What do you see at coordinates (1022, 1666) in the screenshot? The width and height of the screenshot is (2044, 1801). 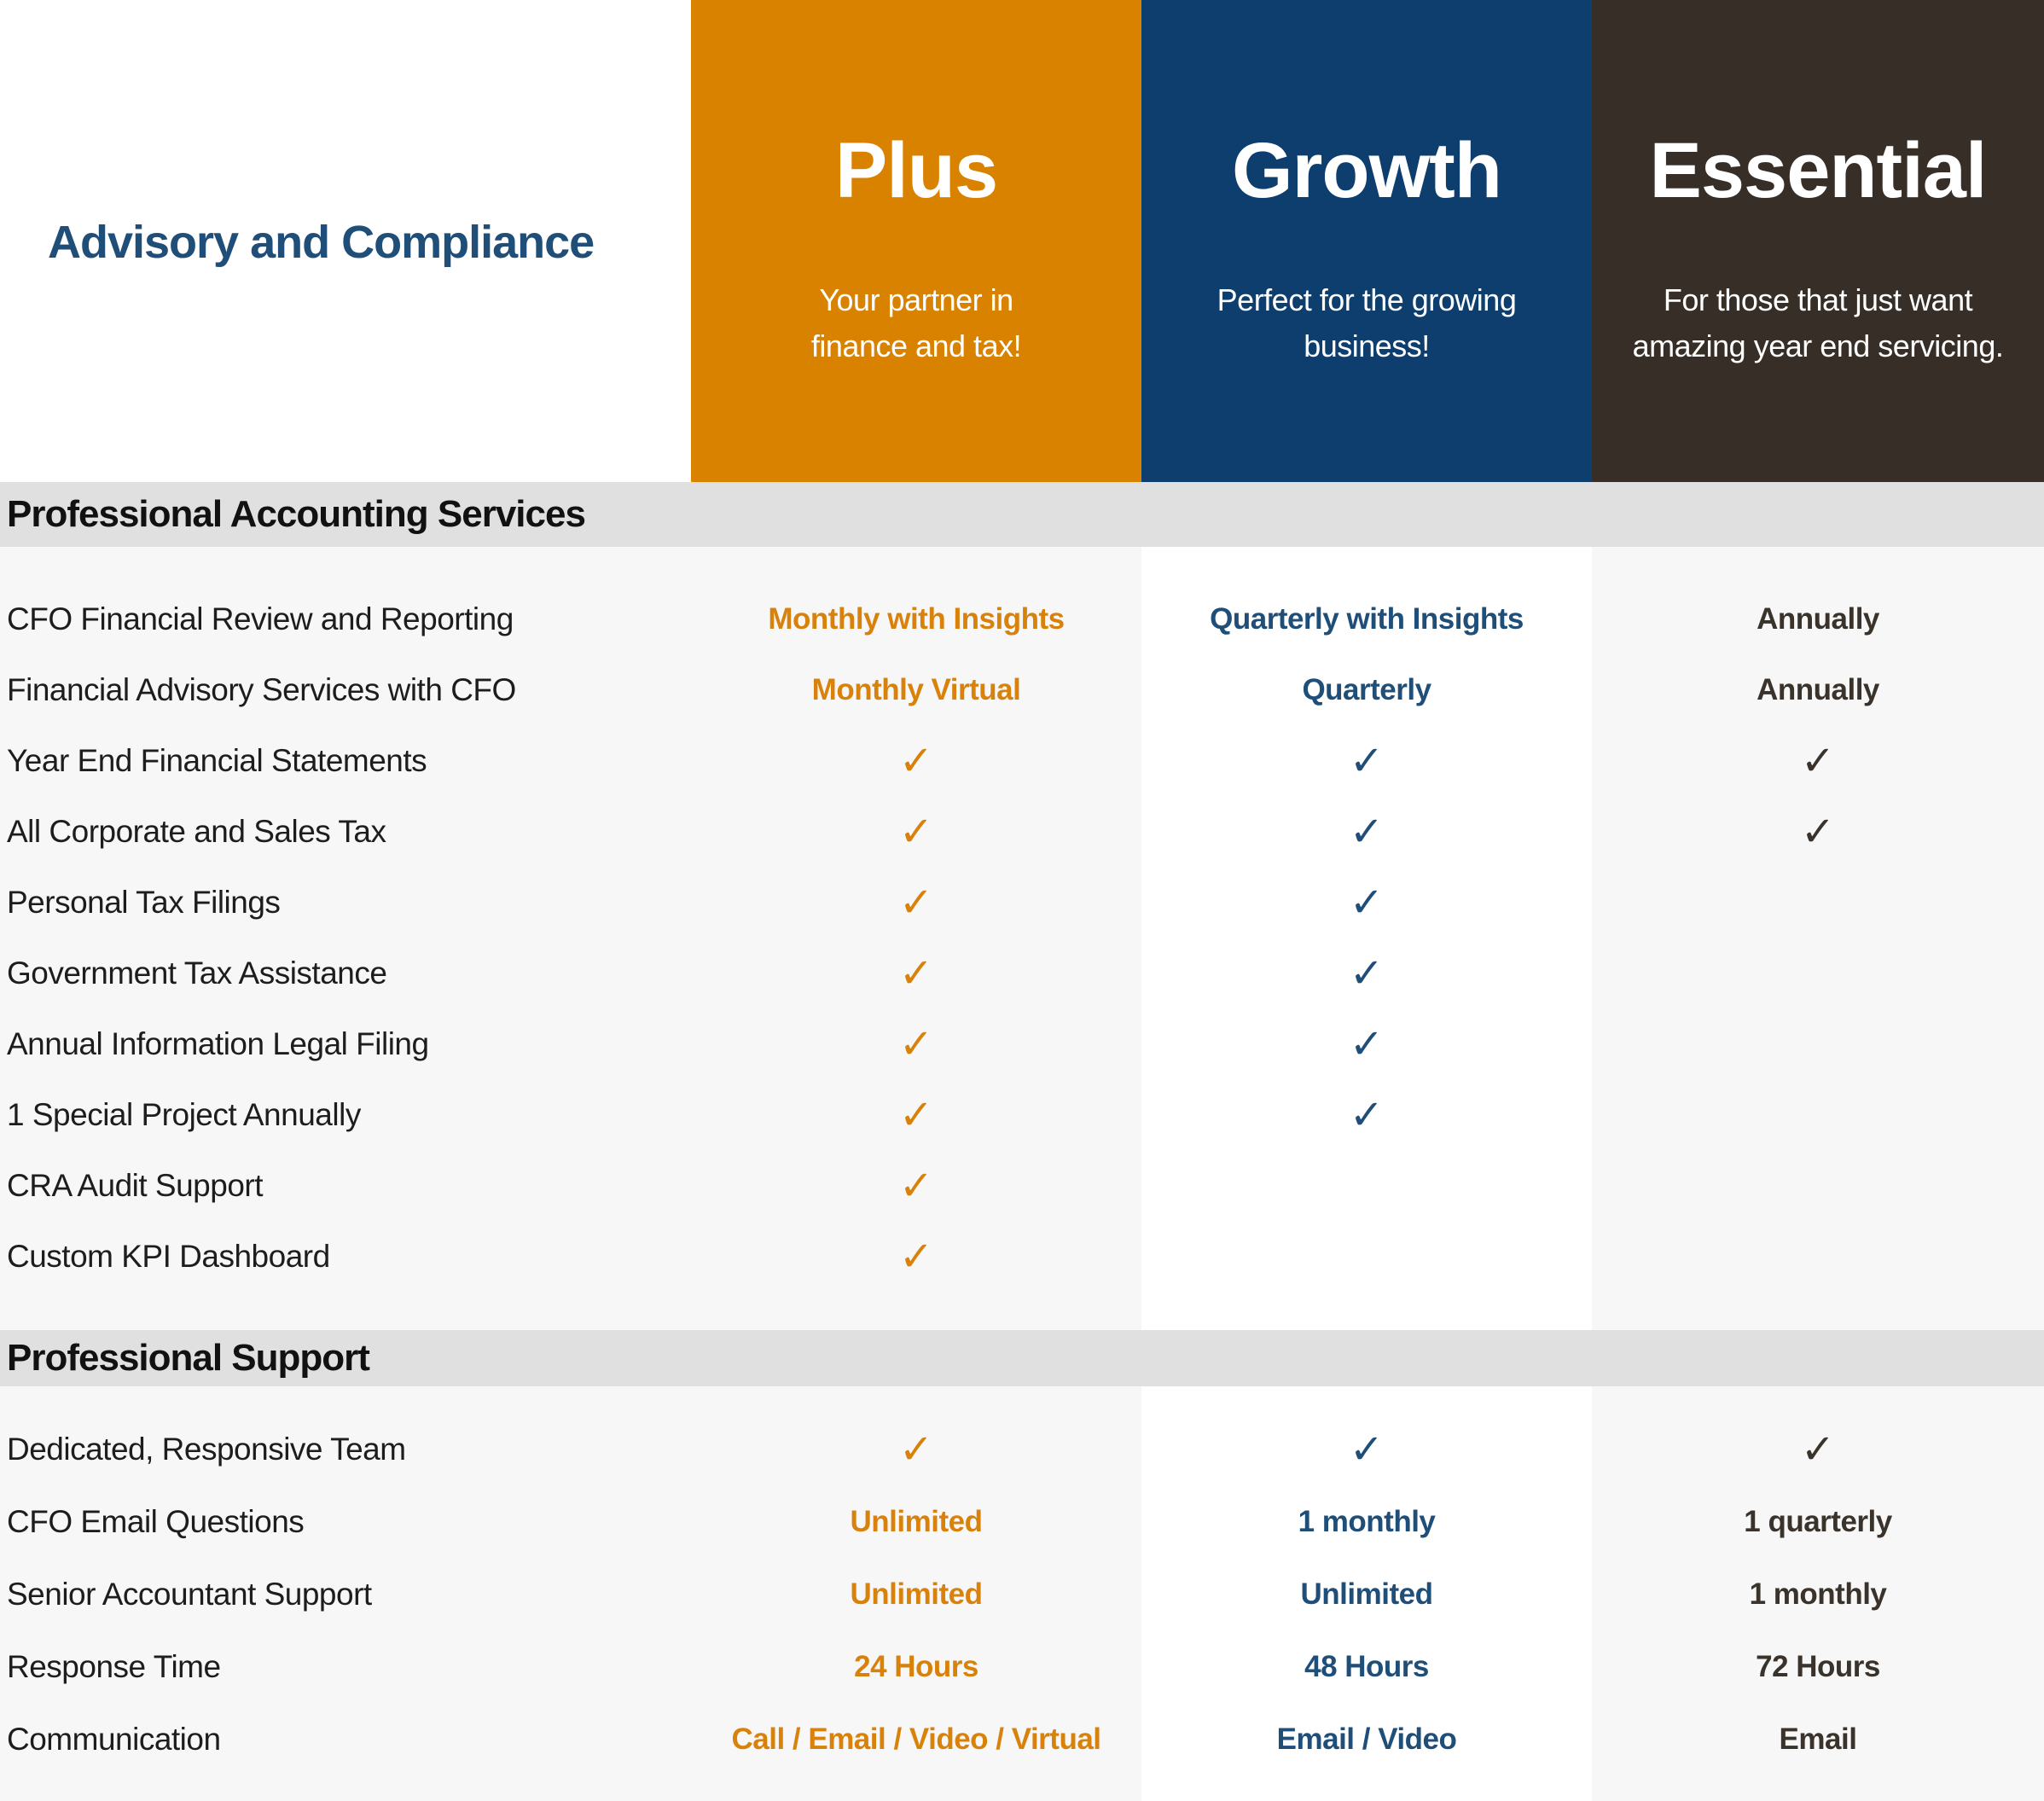 I see `table-row: Response Time 24 Hours 48 Hours 72 Hours` at bounding box center [1022, 1666].